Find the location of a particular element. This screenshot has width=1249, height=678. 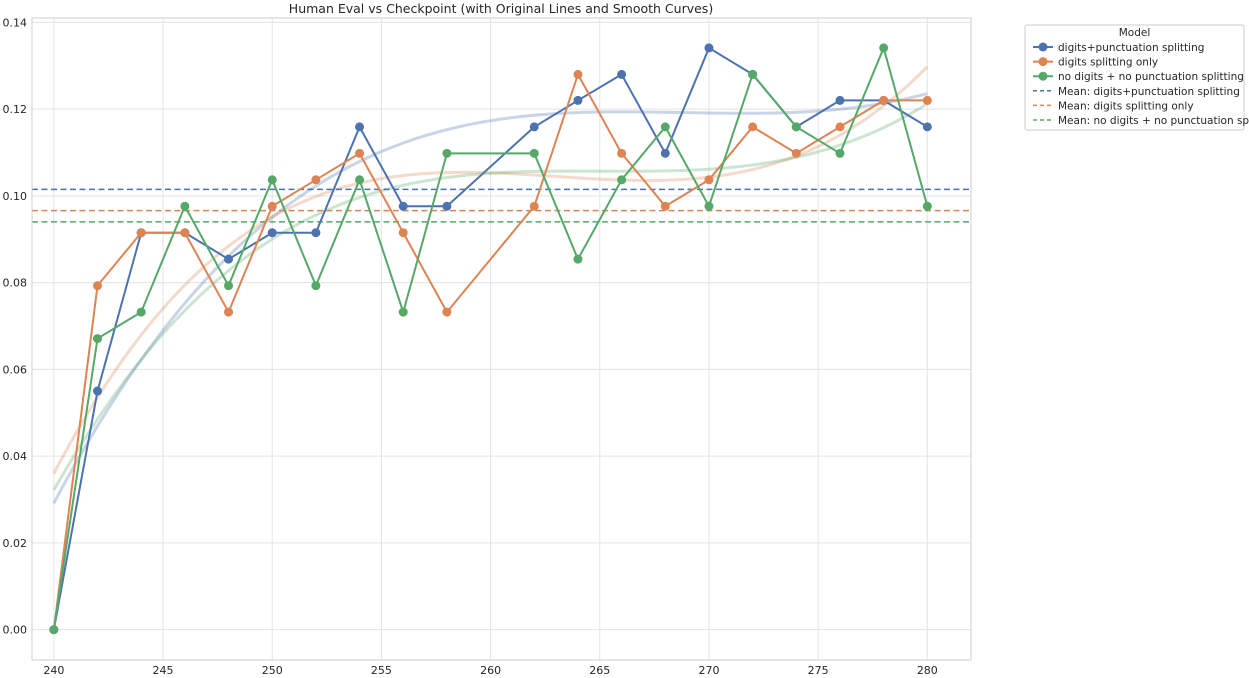

mean-lines is located at coordinates (501, 205).